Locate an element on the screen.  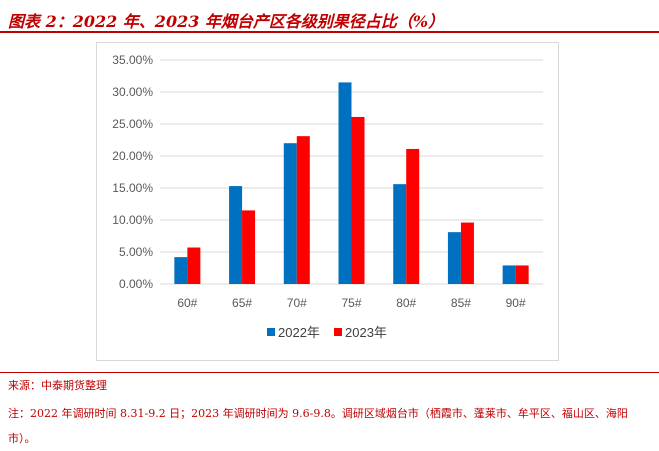
x-tick-label: 70# is located at coordinates (297, 303).